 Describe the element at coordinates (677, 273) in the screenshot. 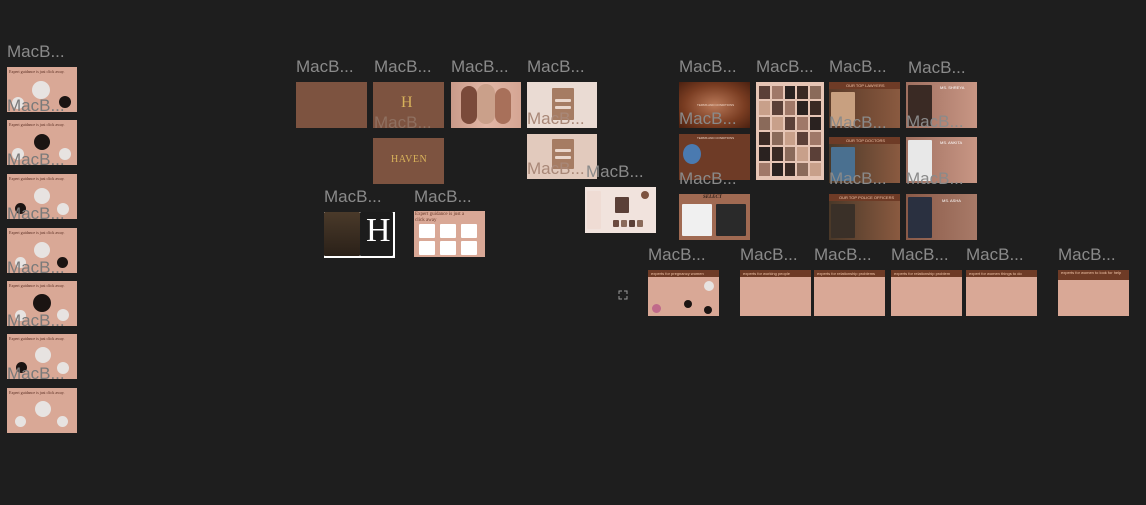

I see `header-title: experts for pregnancy women` at that location.